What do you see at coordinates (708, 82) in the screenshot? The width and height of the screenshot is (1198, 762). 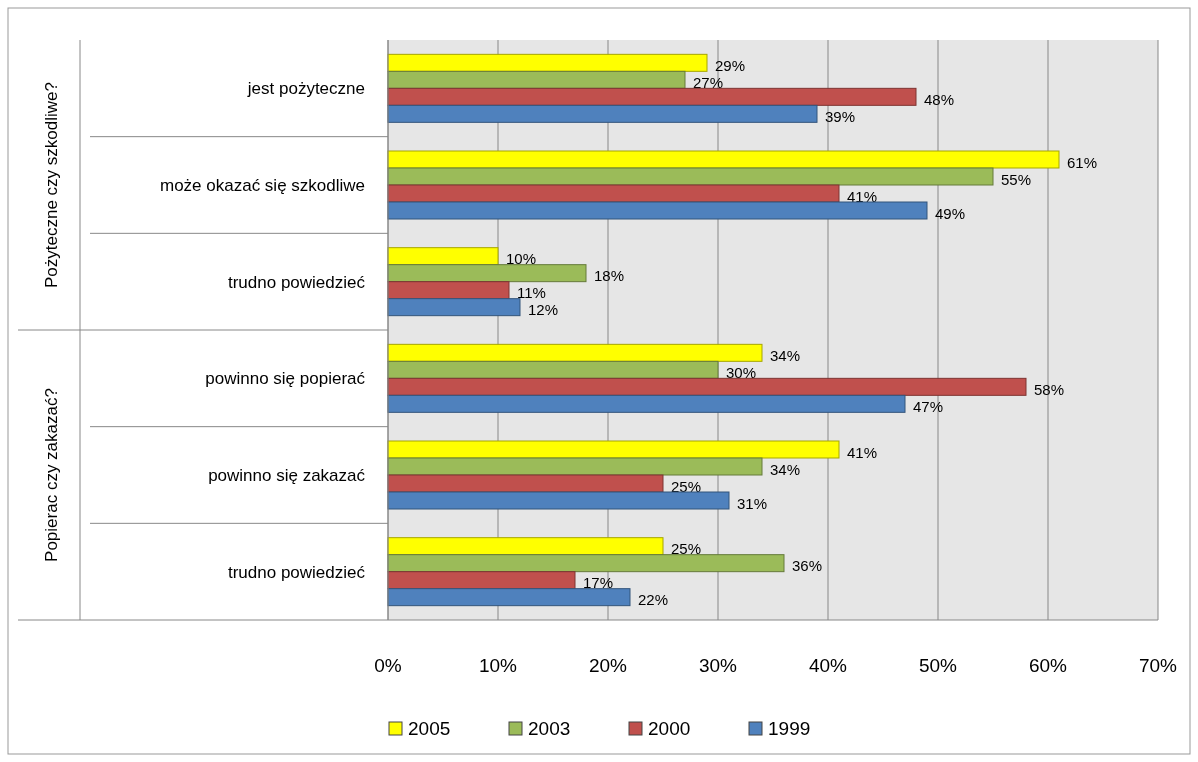 I see `data-label: 27%` at bounding box center [708, 82].